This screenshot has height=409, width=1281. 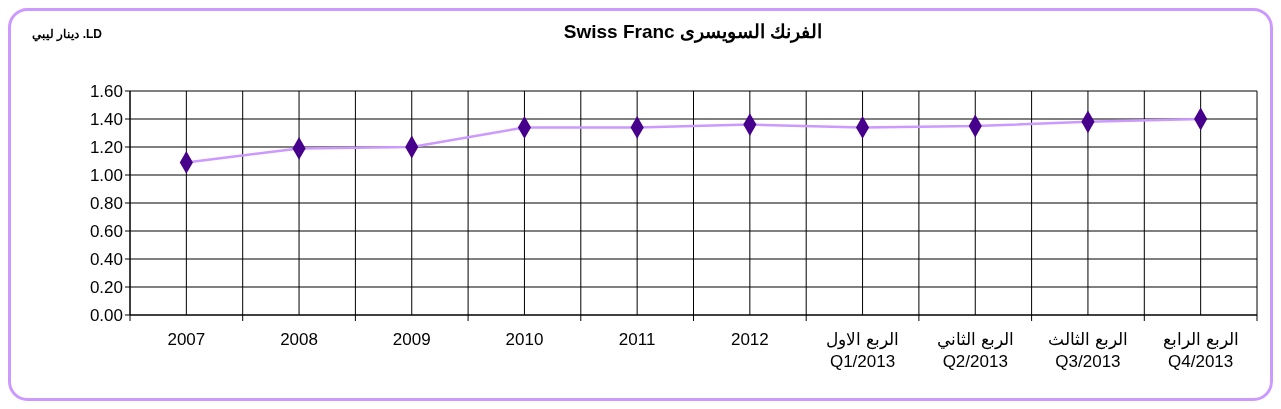 I want to click on y-tick-label: 1.60, so click(x=106, y=91).